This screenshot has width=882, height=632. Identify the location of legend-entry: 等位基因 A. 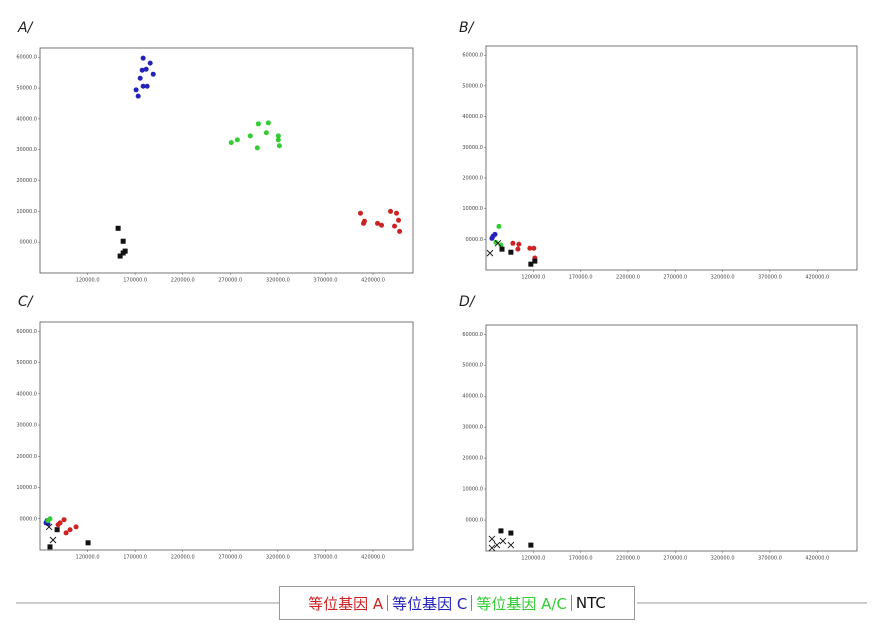
(346, 603).